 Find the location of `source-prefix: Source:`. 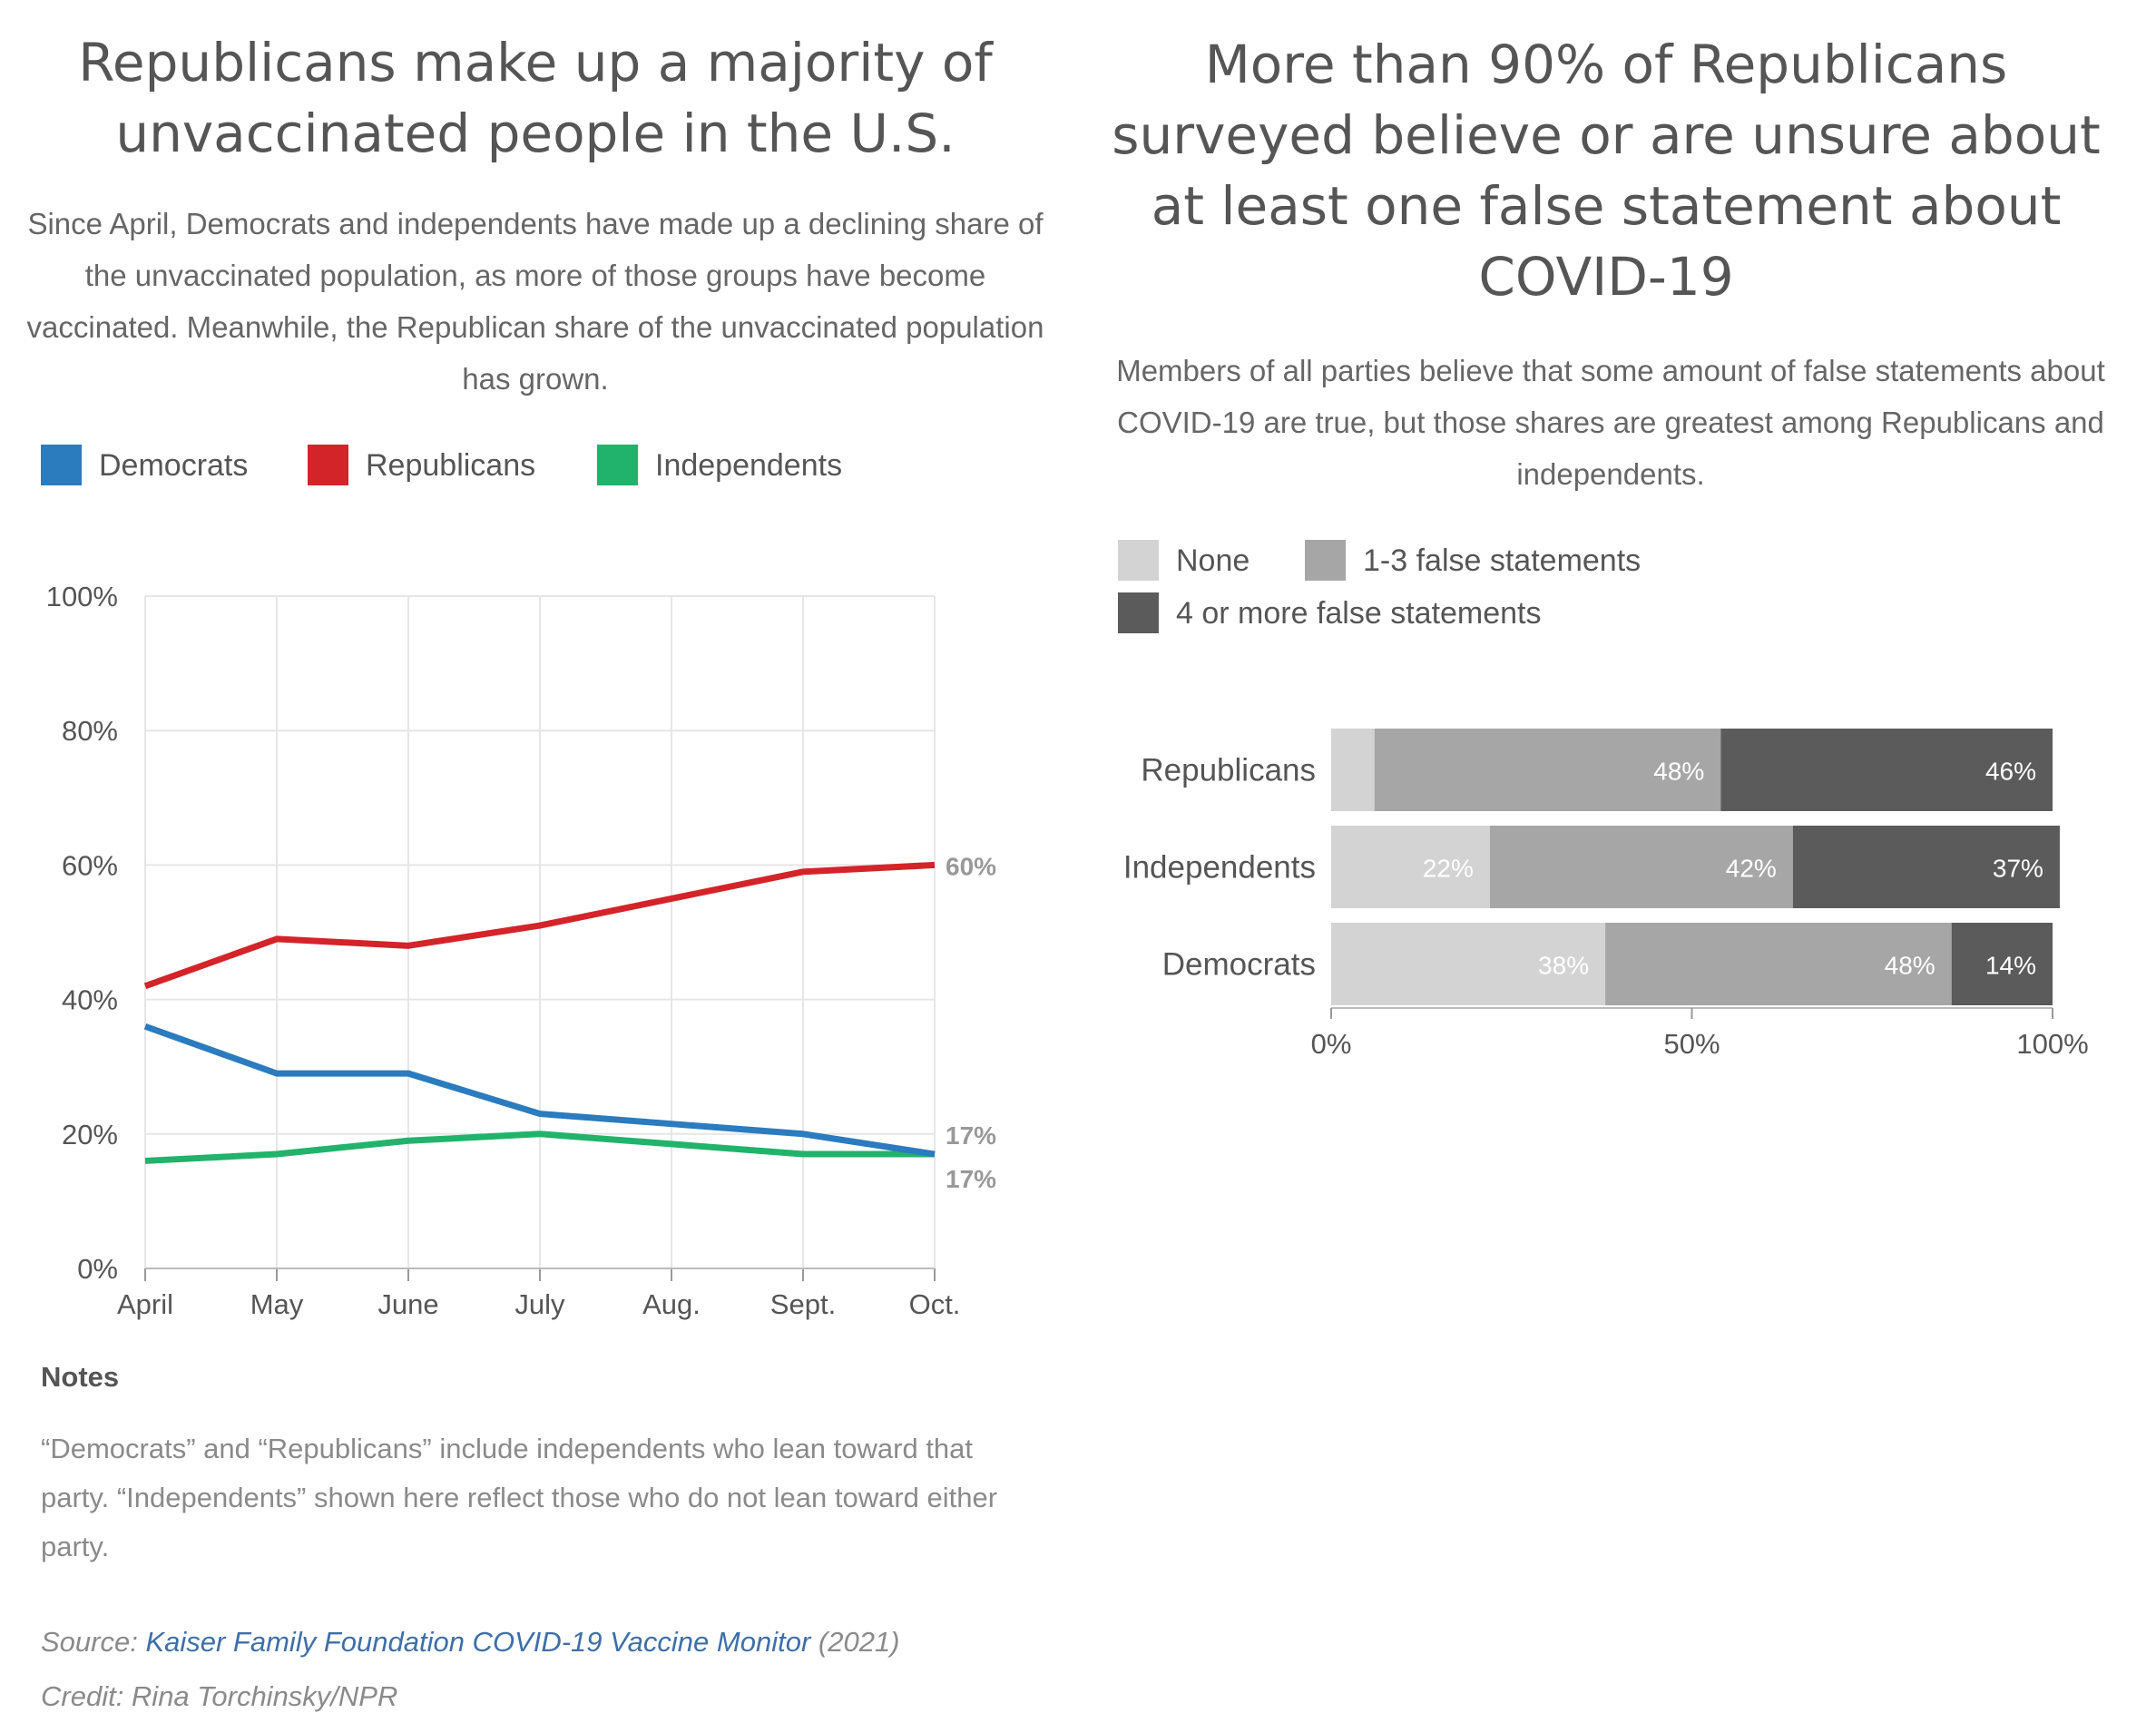

source-prefix: Source: is located at coordinates (93, 1642).